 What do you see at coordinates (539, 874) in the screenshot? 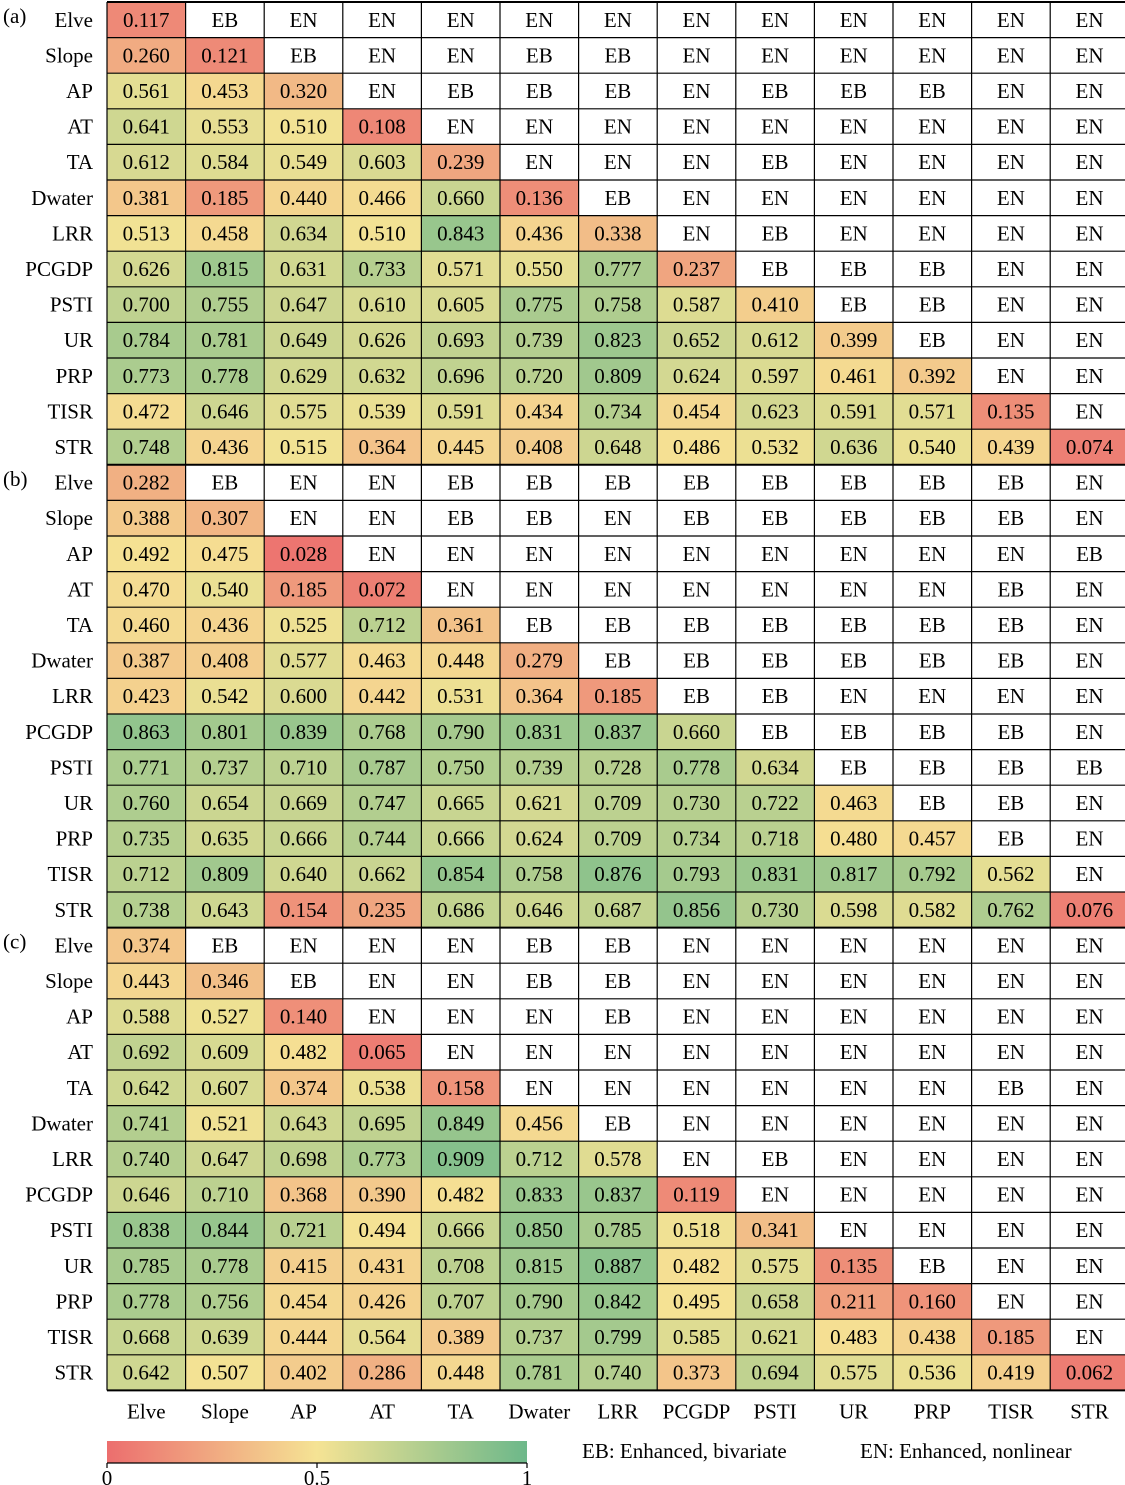
I see `cell-value: 0.758` at bounding box center [539, 874].